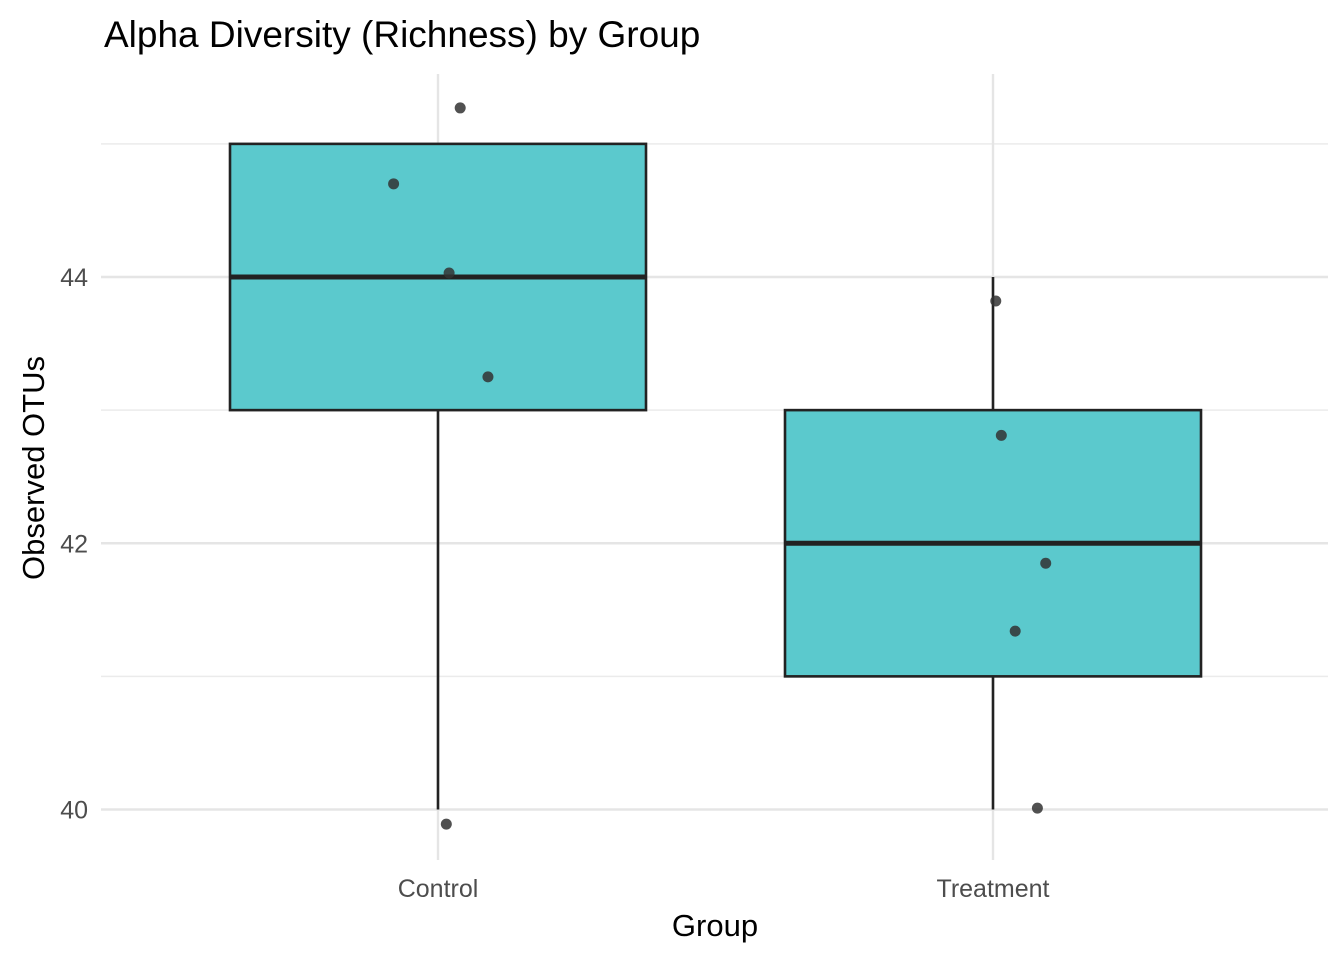 The width and height of the screenshot is (1344, 960). I want to click on y-tick-label: 40, so click(74, 811).